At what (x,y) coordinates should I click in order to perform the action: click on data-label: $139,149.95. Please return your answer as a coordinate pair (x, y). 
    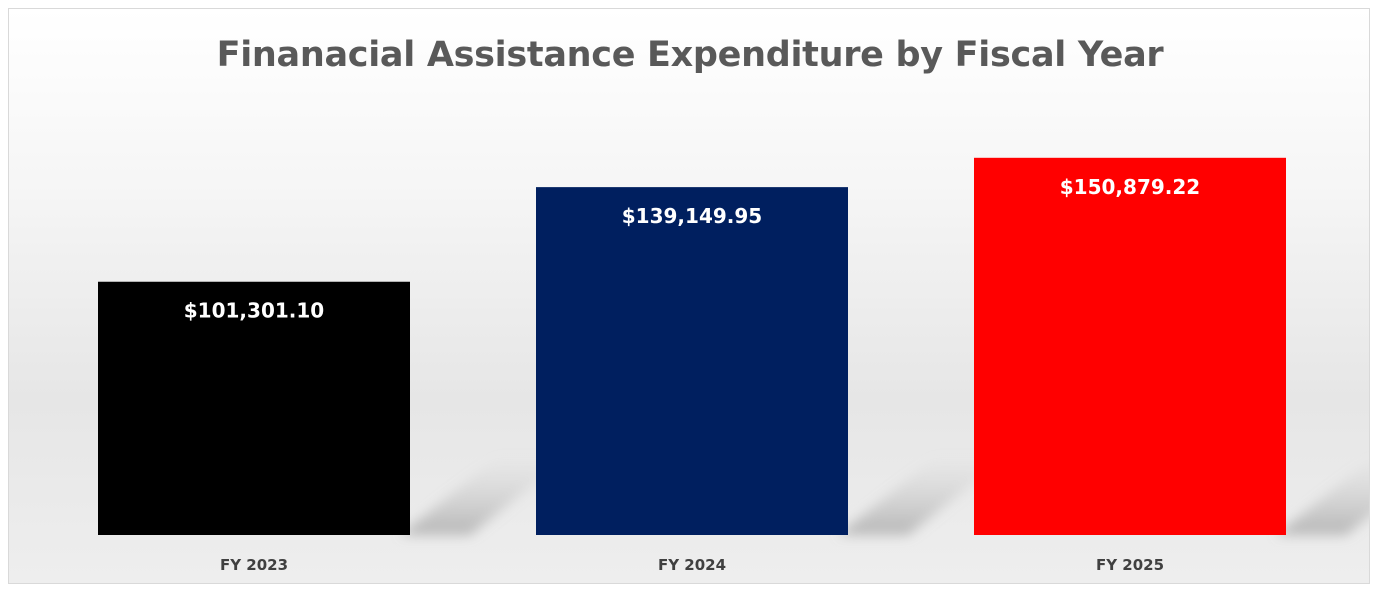
    Looking at the image, I should click on (692, 216).